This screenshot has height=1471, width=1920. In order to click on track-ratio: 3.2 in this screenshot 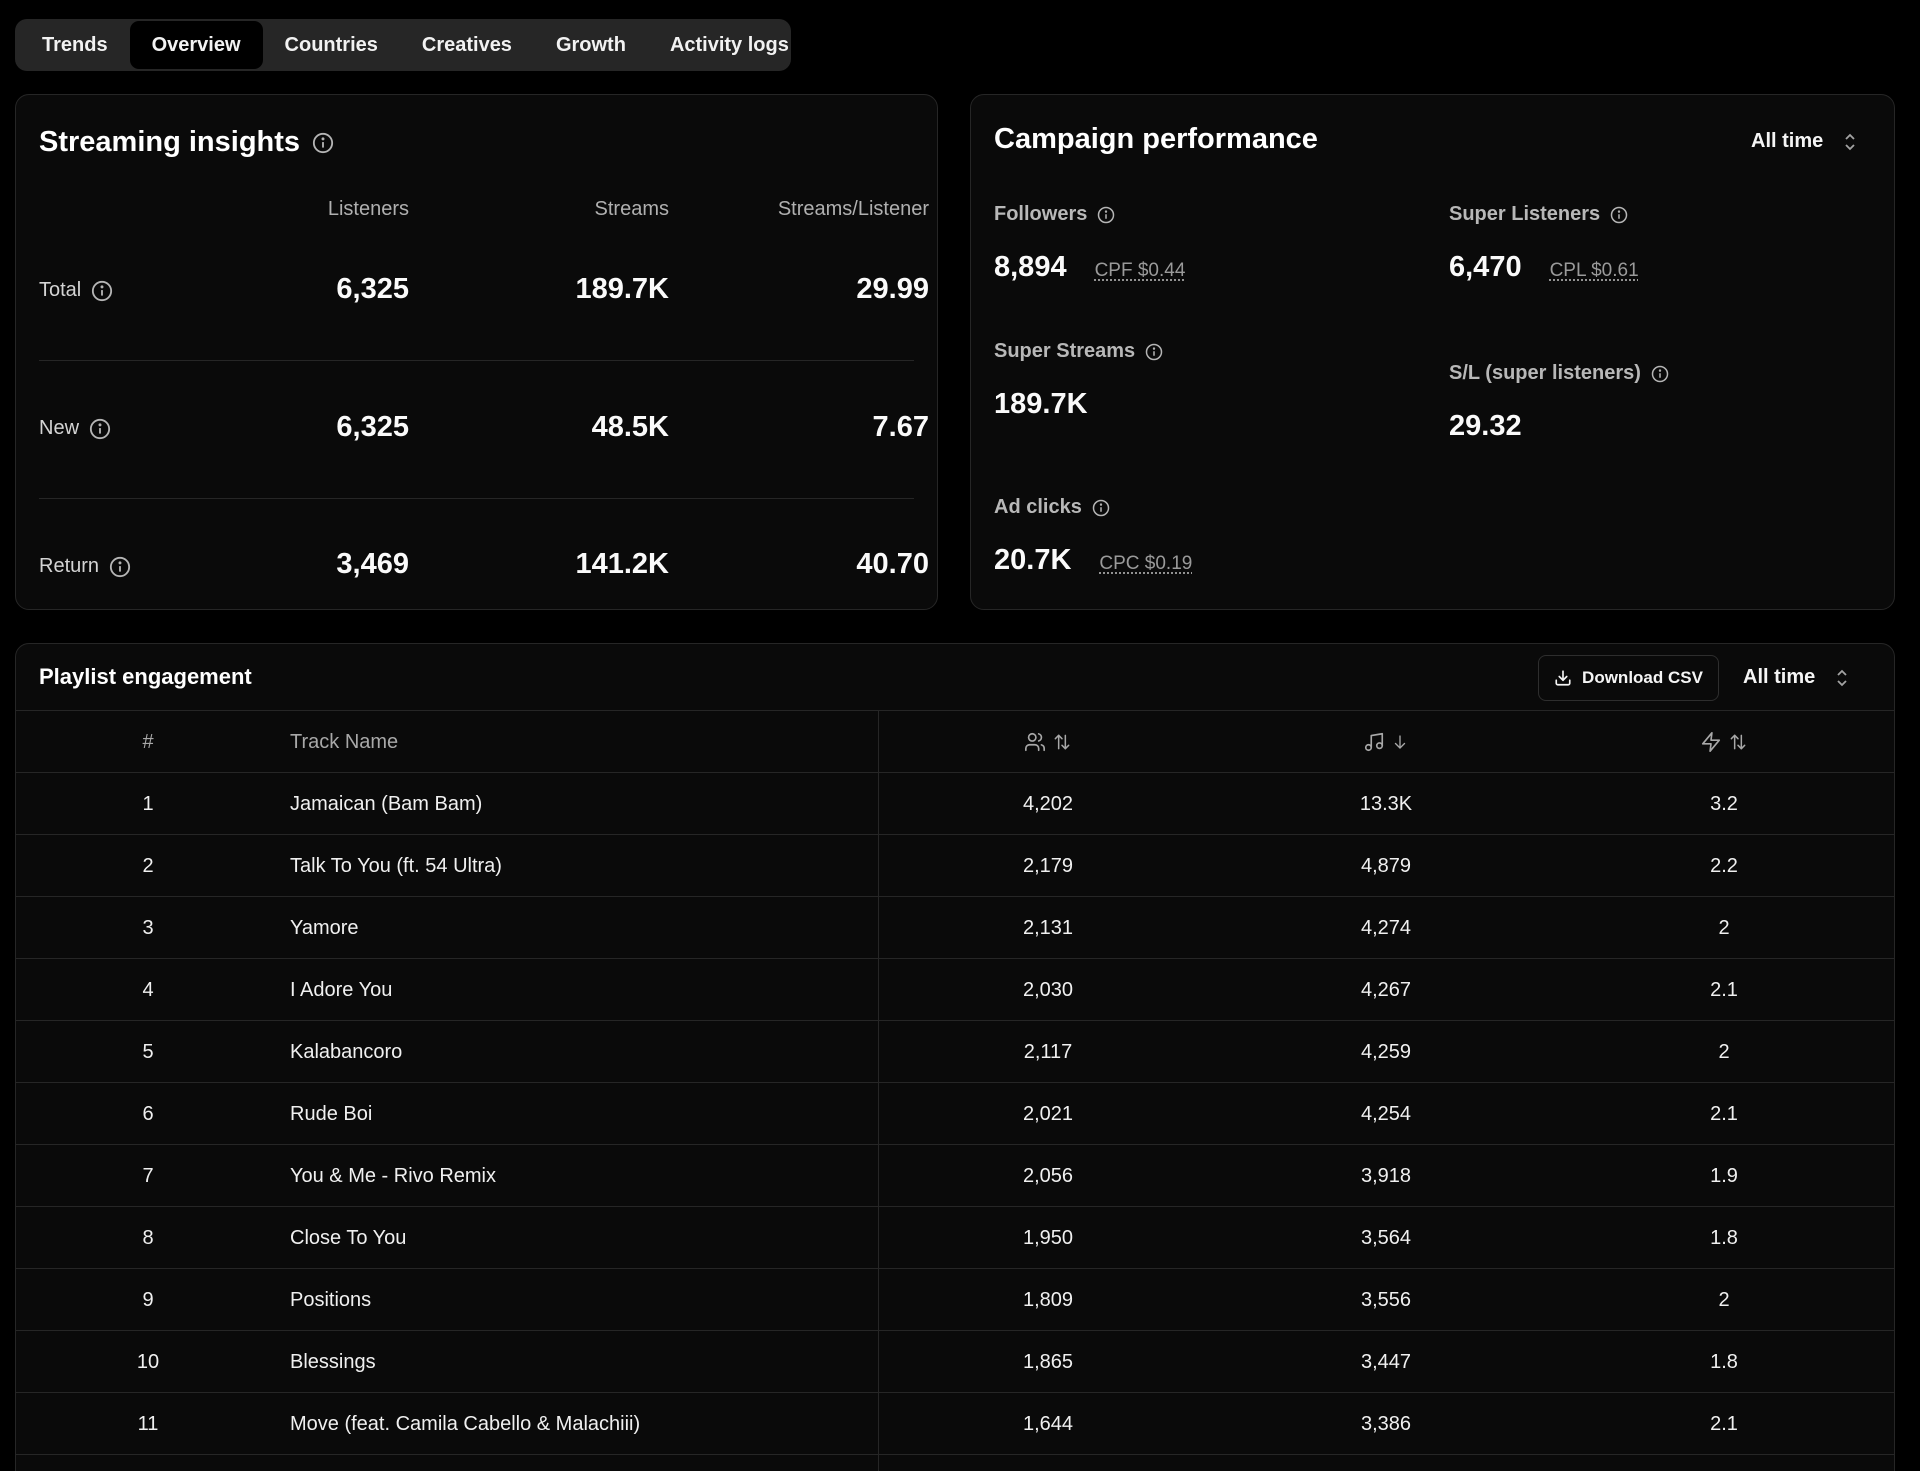, I will do `click(1724, 804)`.